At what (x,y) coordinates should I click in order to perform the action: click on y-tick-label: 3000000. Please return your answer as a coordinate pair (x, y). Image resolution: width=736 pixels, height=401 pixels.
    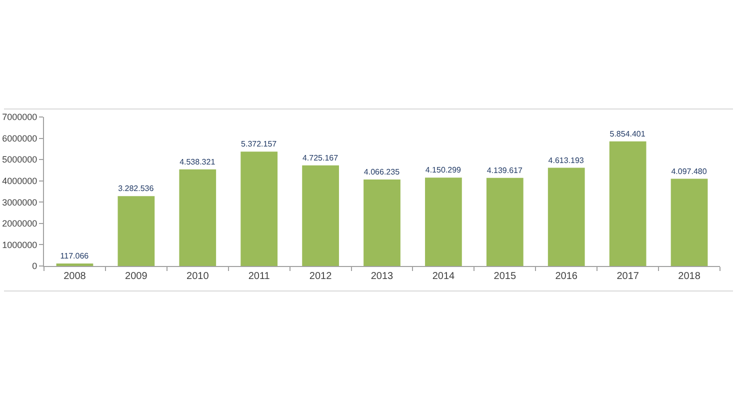
    Looking at the image, I should click on (20, 202).